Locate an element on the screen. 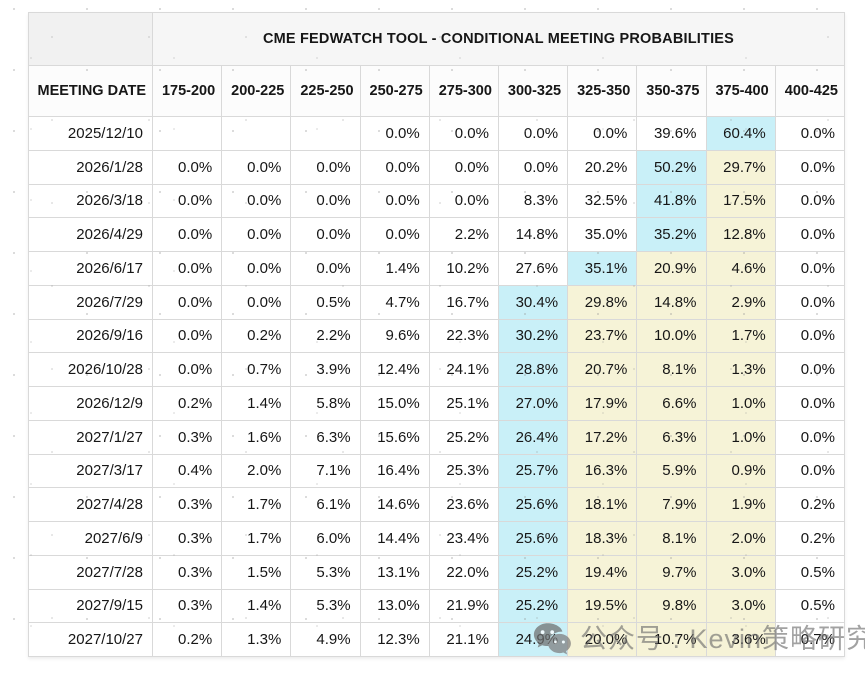  meeting-date-cell: 2027/3/17 is located at coordinates (90, 471).